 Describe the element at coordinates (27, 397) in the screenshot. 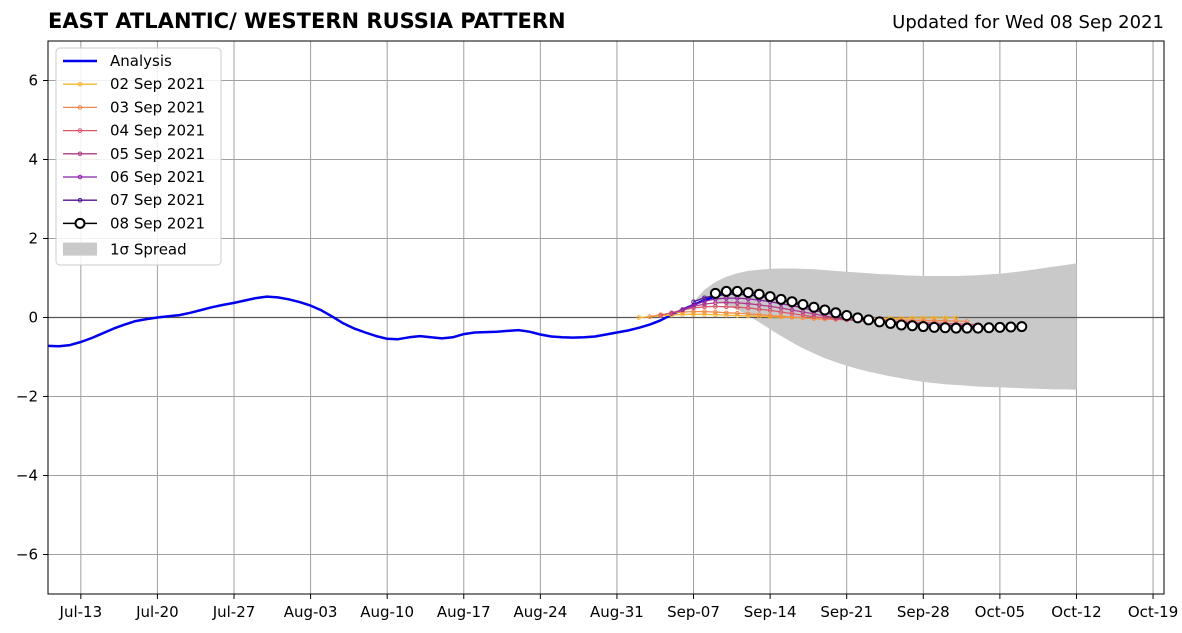

I see `y-tick-label: −2` at that location.